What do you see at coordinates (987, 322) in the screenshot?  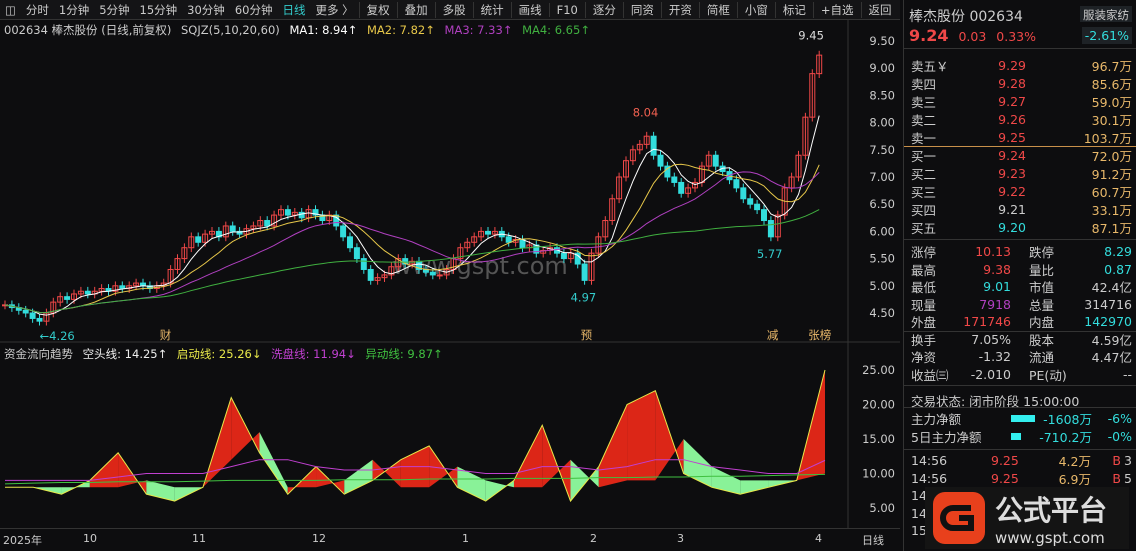 I see `stat-value: 171746` at bounding box center [987, 322].